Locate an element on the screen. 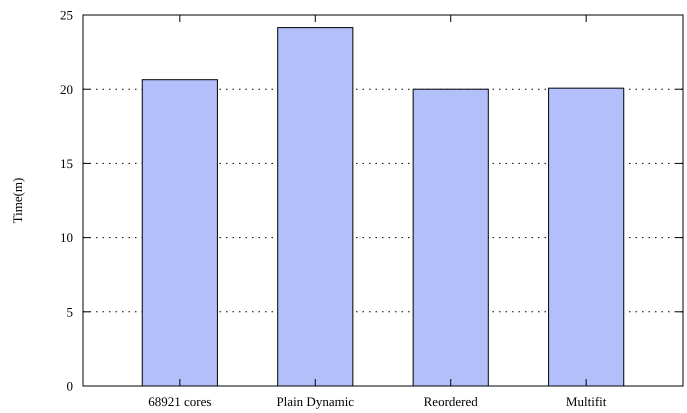 Image resolution: width=687 pixels, height=413 pixels. y-axis-title: Time(m) is located at coordinates (17, 201).